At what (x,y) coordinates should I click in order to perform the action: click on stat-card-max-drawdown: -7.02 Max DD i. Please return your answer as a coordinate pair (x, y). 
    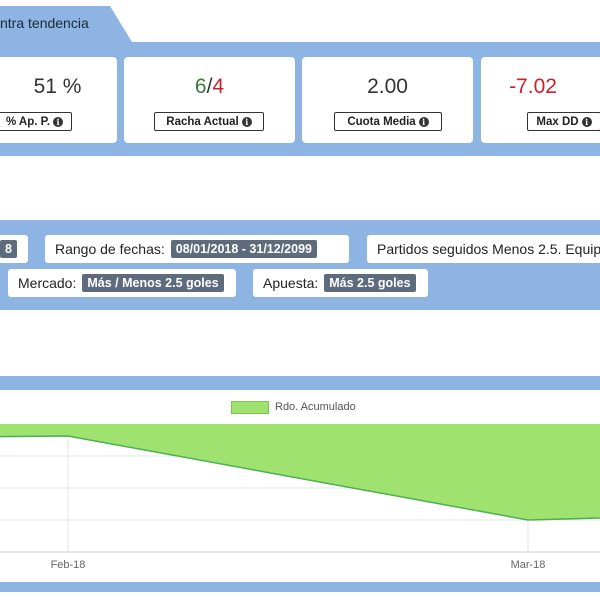
    Looking at the image, I should click on (540, 100).